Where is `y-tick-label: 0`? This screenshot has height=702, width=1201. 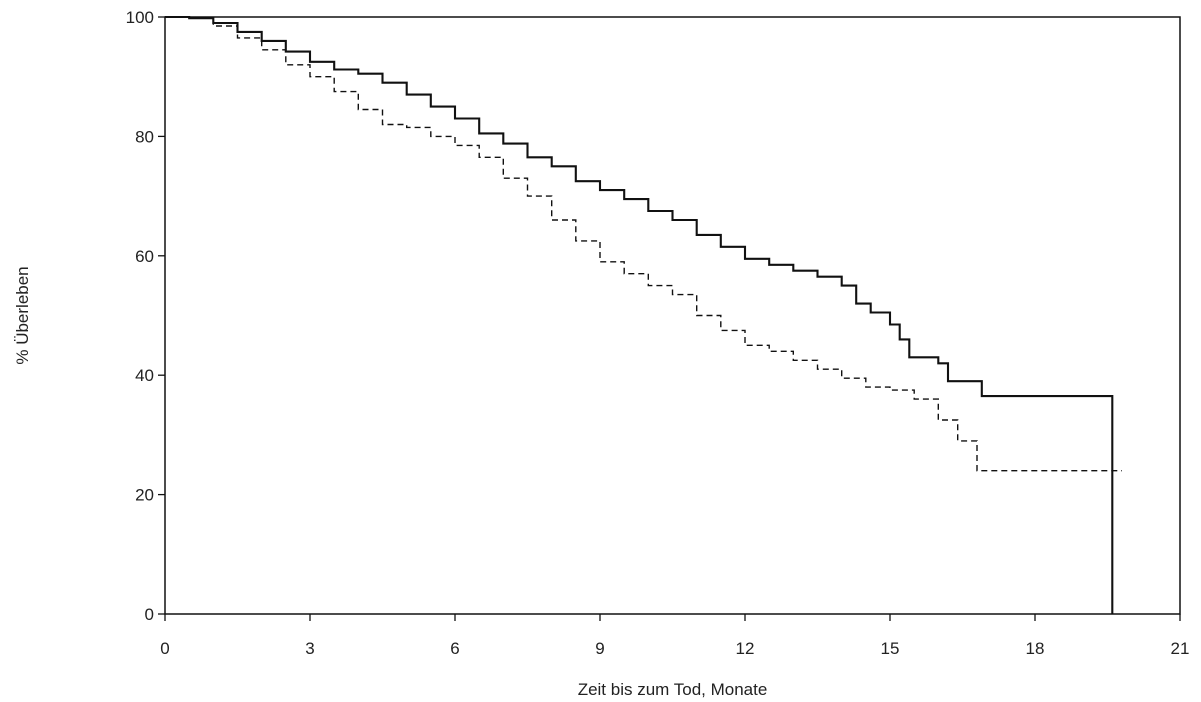 y-tick-label: 0 is located at coordinates (149, 614).